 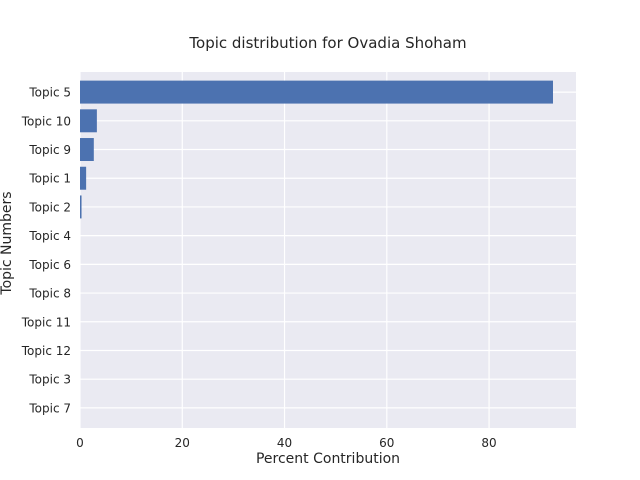 What do you see at coordinates (46, 121) in the screenshot?
I see `y-tick-label: Topic 10` at bounding box center [46, 121].